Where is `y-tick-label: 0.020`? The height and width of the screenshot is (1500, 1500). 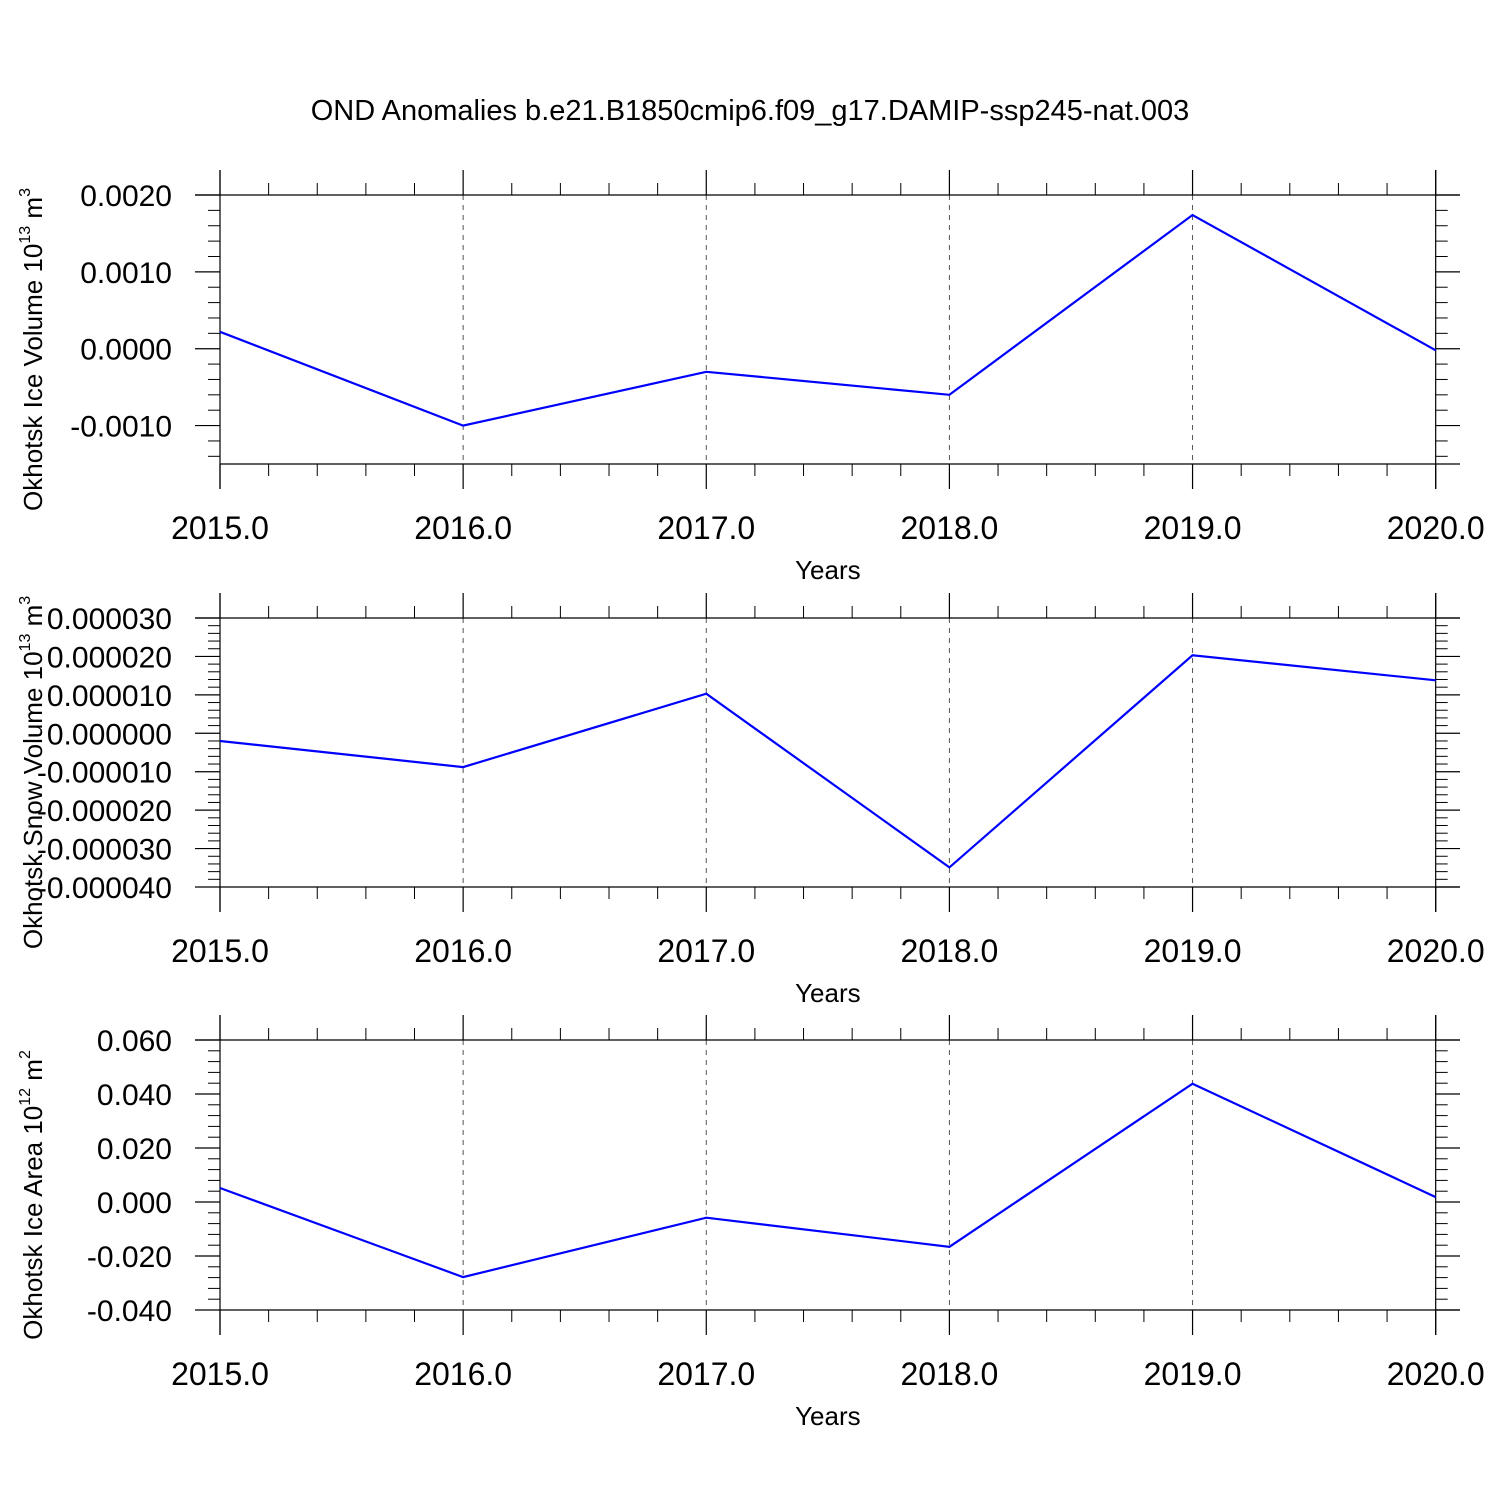
y-tick-label: 0.020 is located at coordinates (134, 1149).